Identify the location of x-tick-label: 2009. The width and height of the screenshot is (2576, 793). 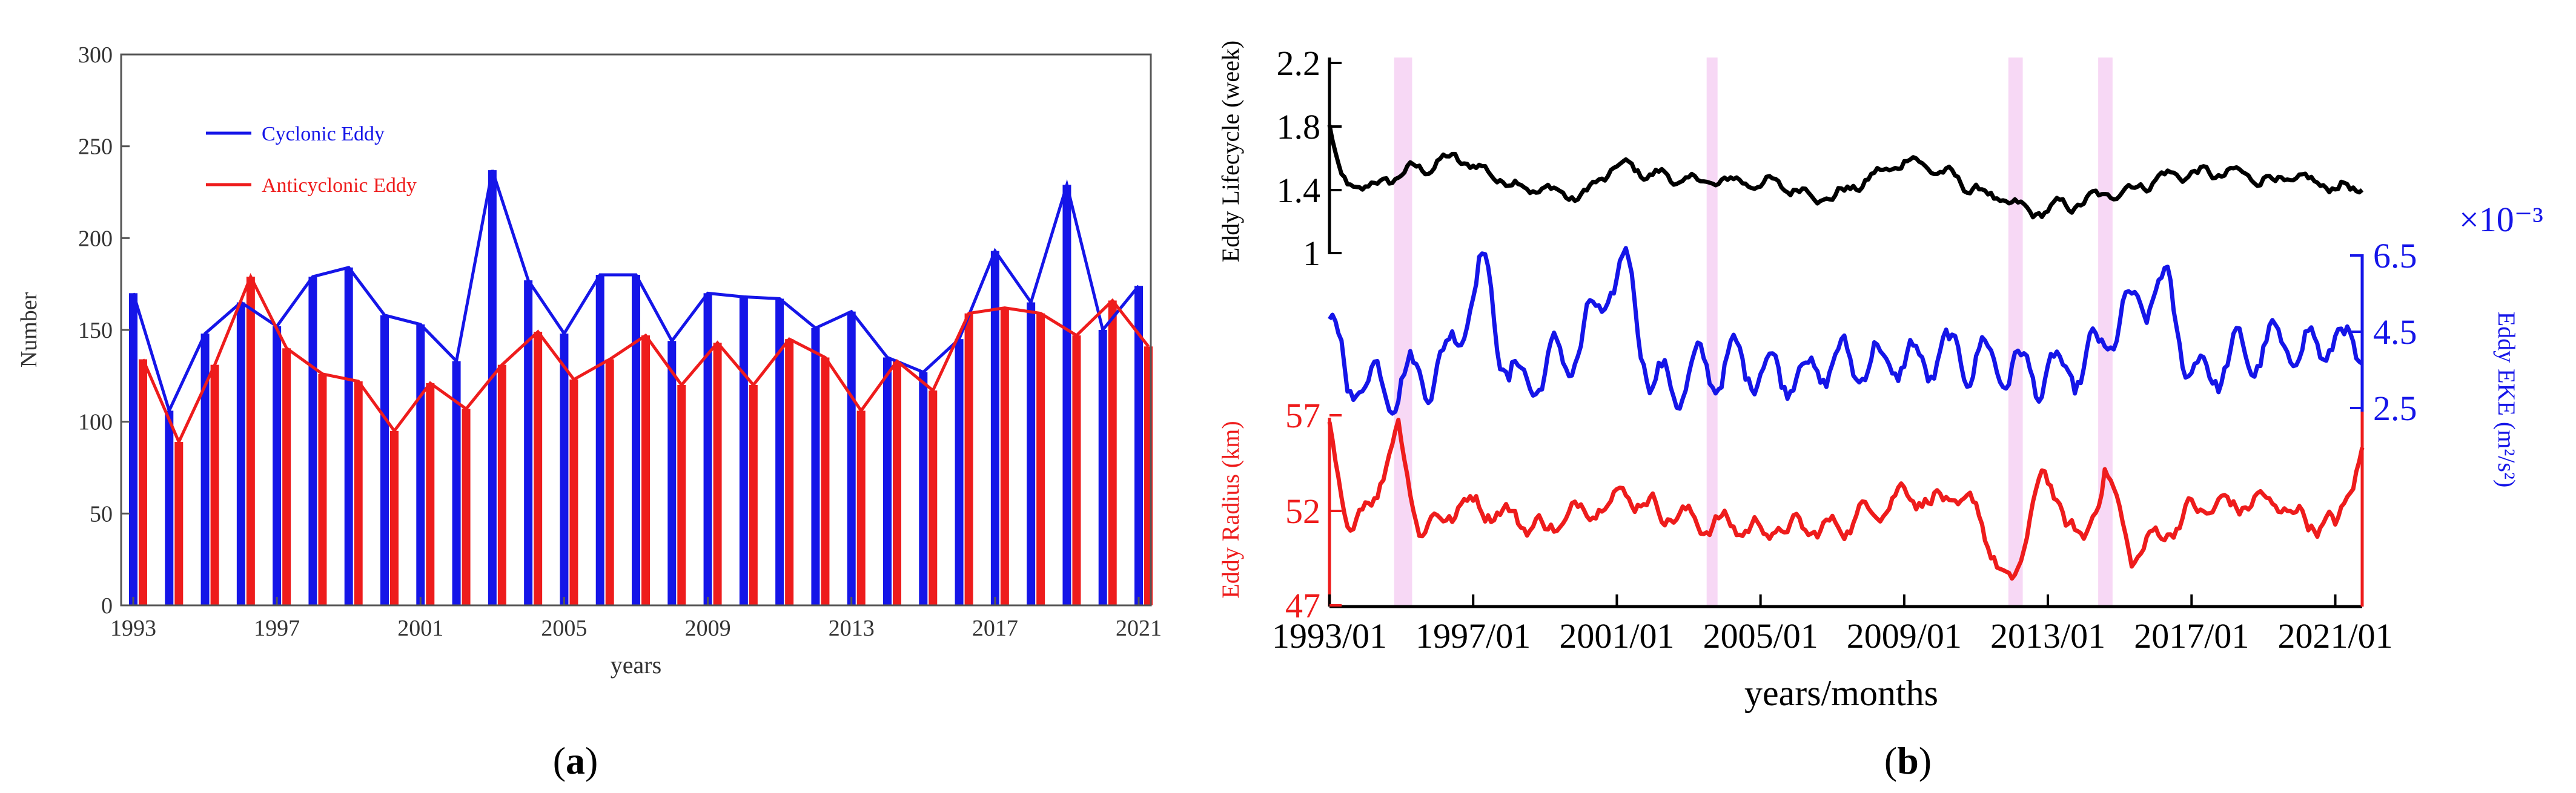
(708, 628).